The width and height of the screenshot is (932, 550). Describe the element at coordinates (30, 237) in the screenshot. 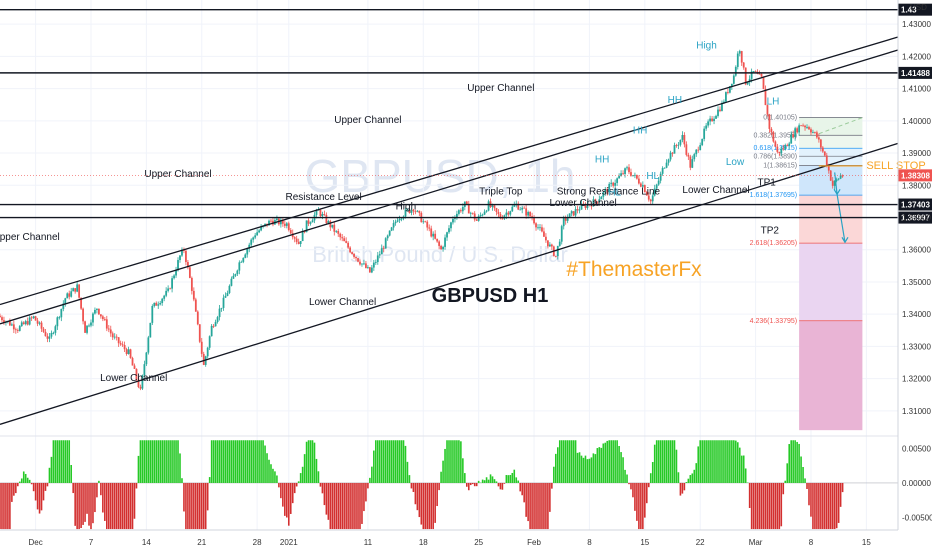

I see `annotation-label: Upper Channel` at that location.